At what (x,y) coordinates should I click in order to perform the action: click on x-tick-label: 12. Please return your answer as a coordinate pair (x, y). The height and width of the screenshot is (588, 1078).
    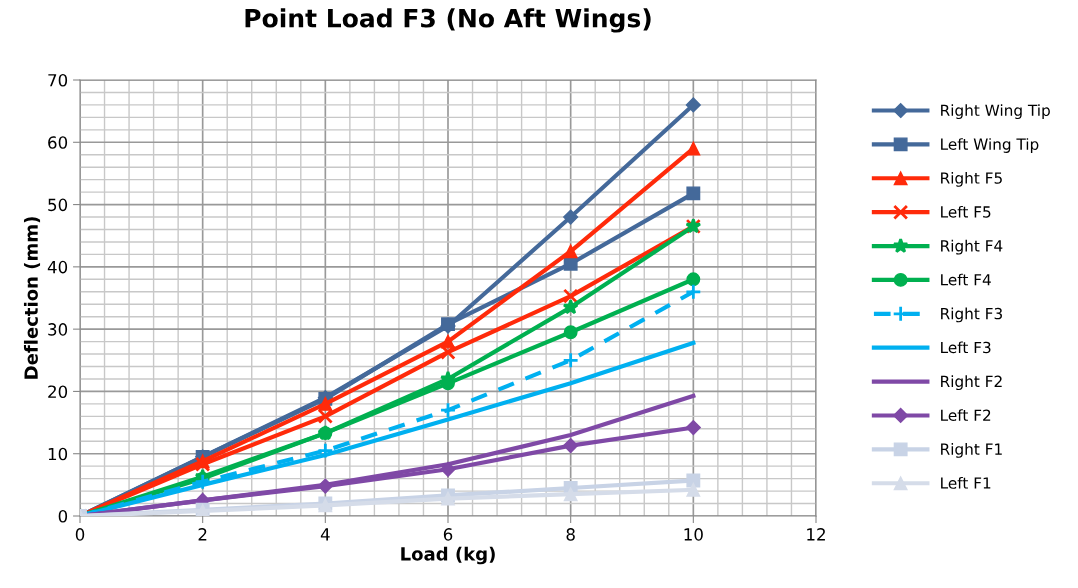
    Looking at the image, I should click on (816, 534).